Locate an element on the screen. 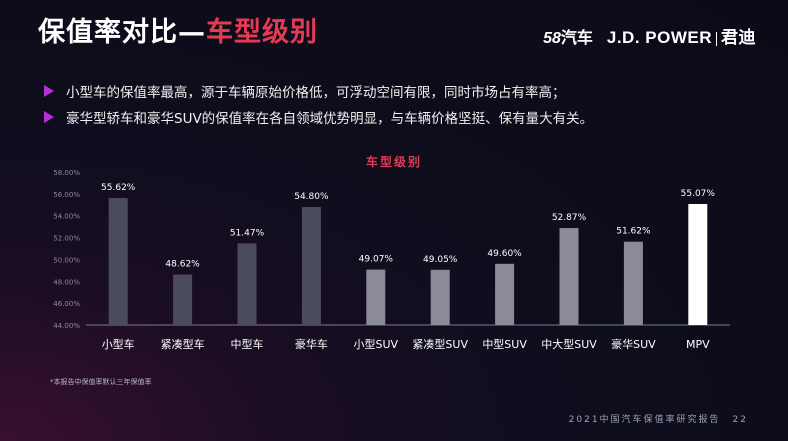 Image resolution: width=788 pixels, height=441 pixels. x-tick-label: 豪华车 is located at coordinates (311, 344).